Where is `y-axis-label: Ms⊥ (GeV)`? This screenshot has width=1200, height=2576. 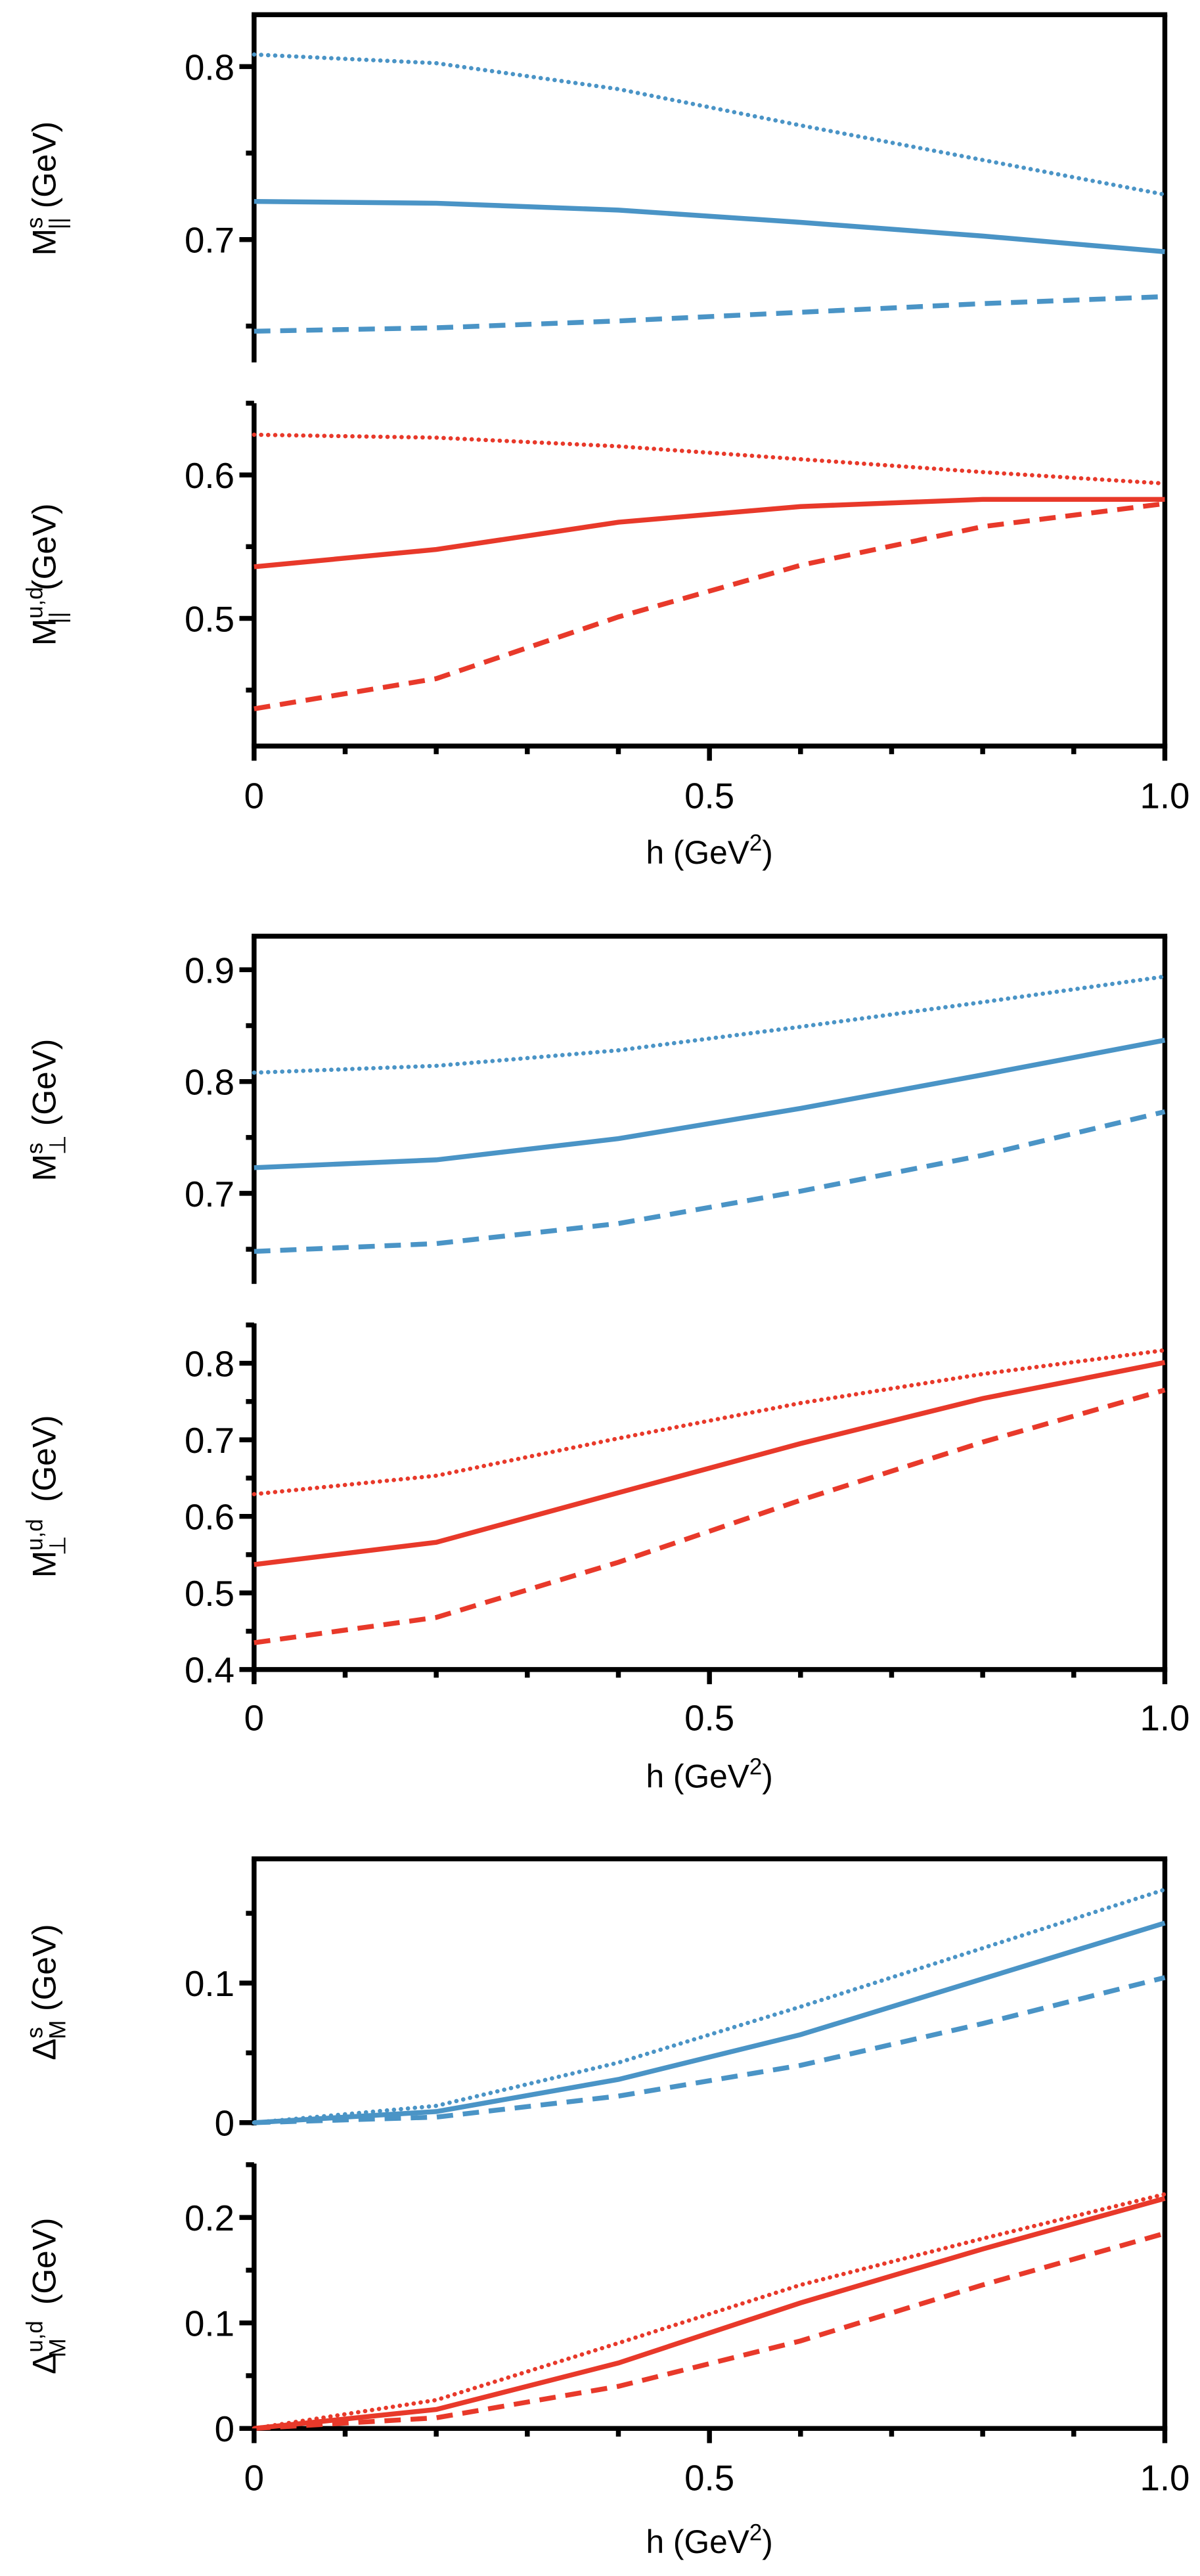 y-axis-label: Ms⊥ (GeV) is located at coordinates (47, 1110).